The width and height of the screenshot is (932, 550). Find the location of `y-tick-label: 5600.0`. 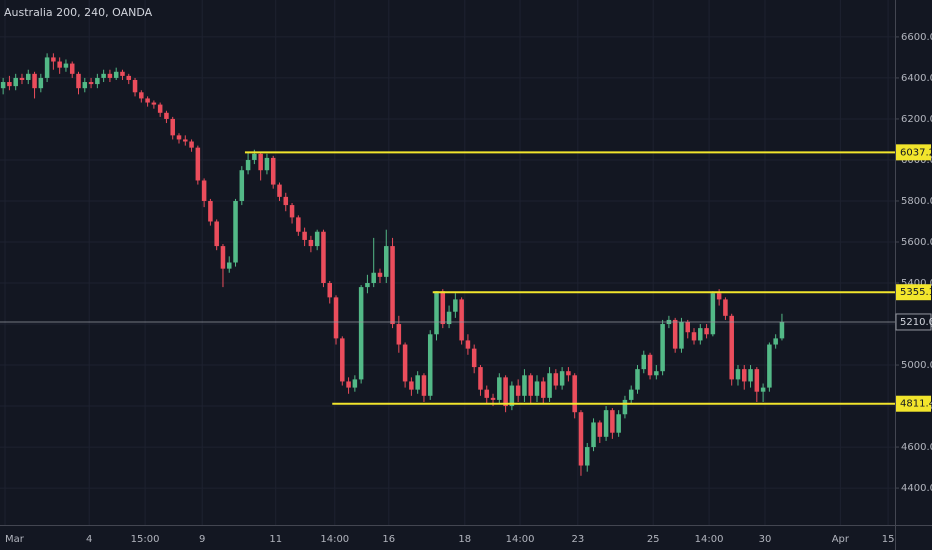

y-tick-label: 5600.0 is located at coordinates (916, 242).